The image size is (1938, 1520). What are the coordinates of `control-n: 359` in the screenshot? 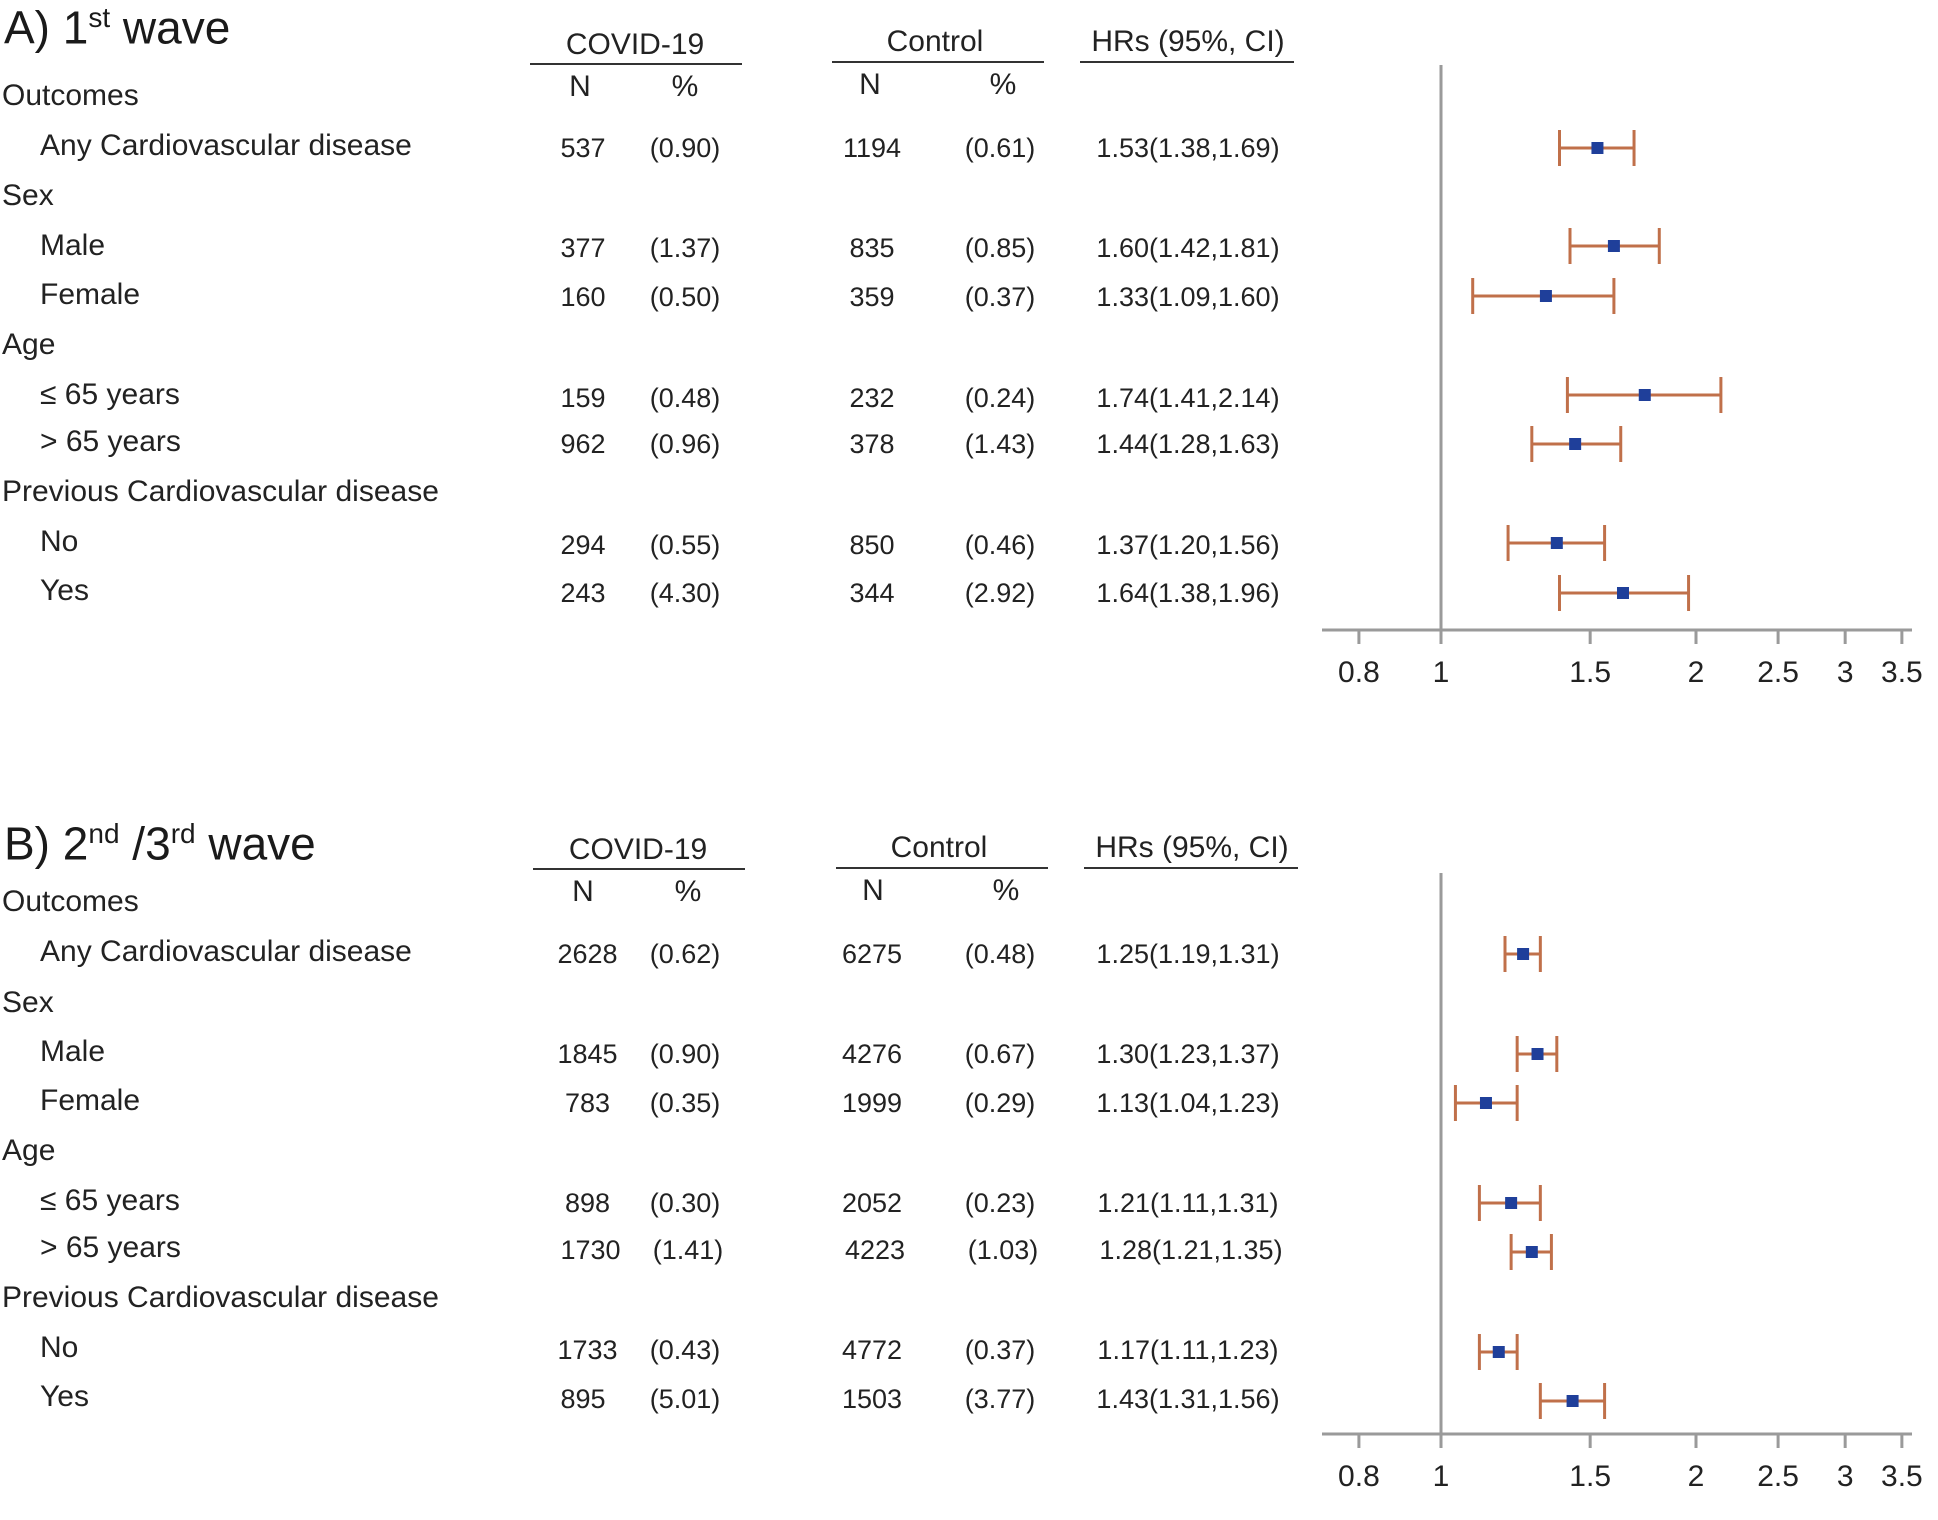 It's located at (872, 297).